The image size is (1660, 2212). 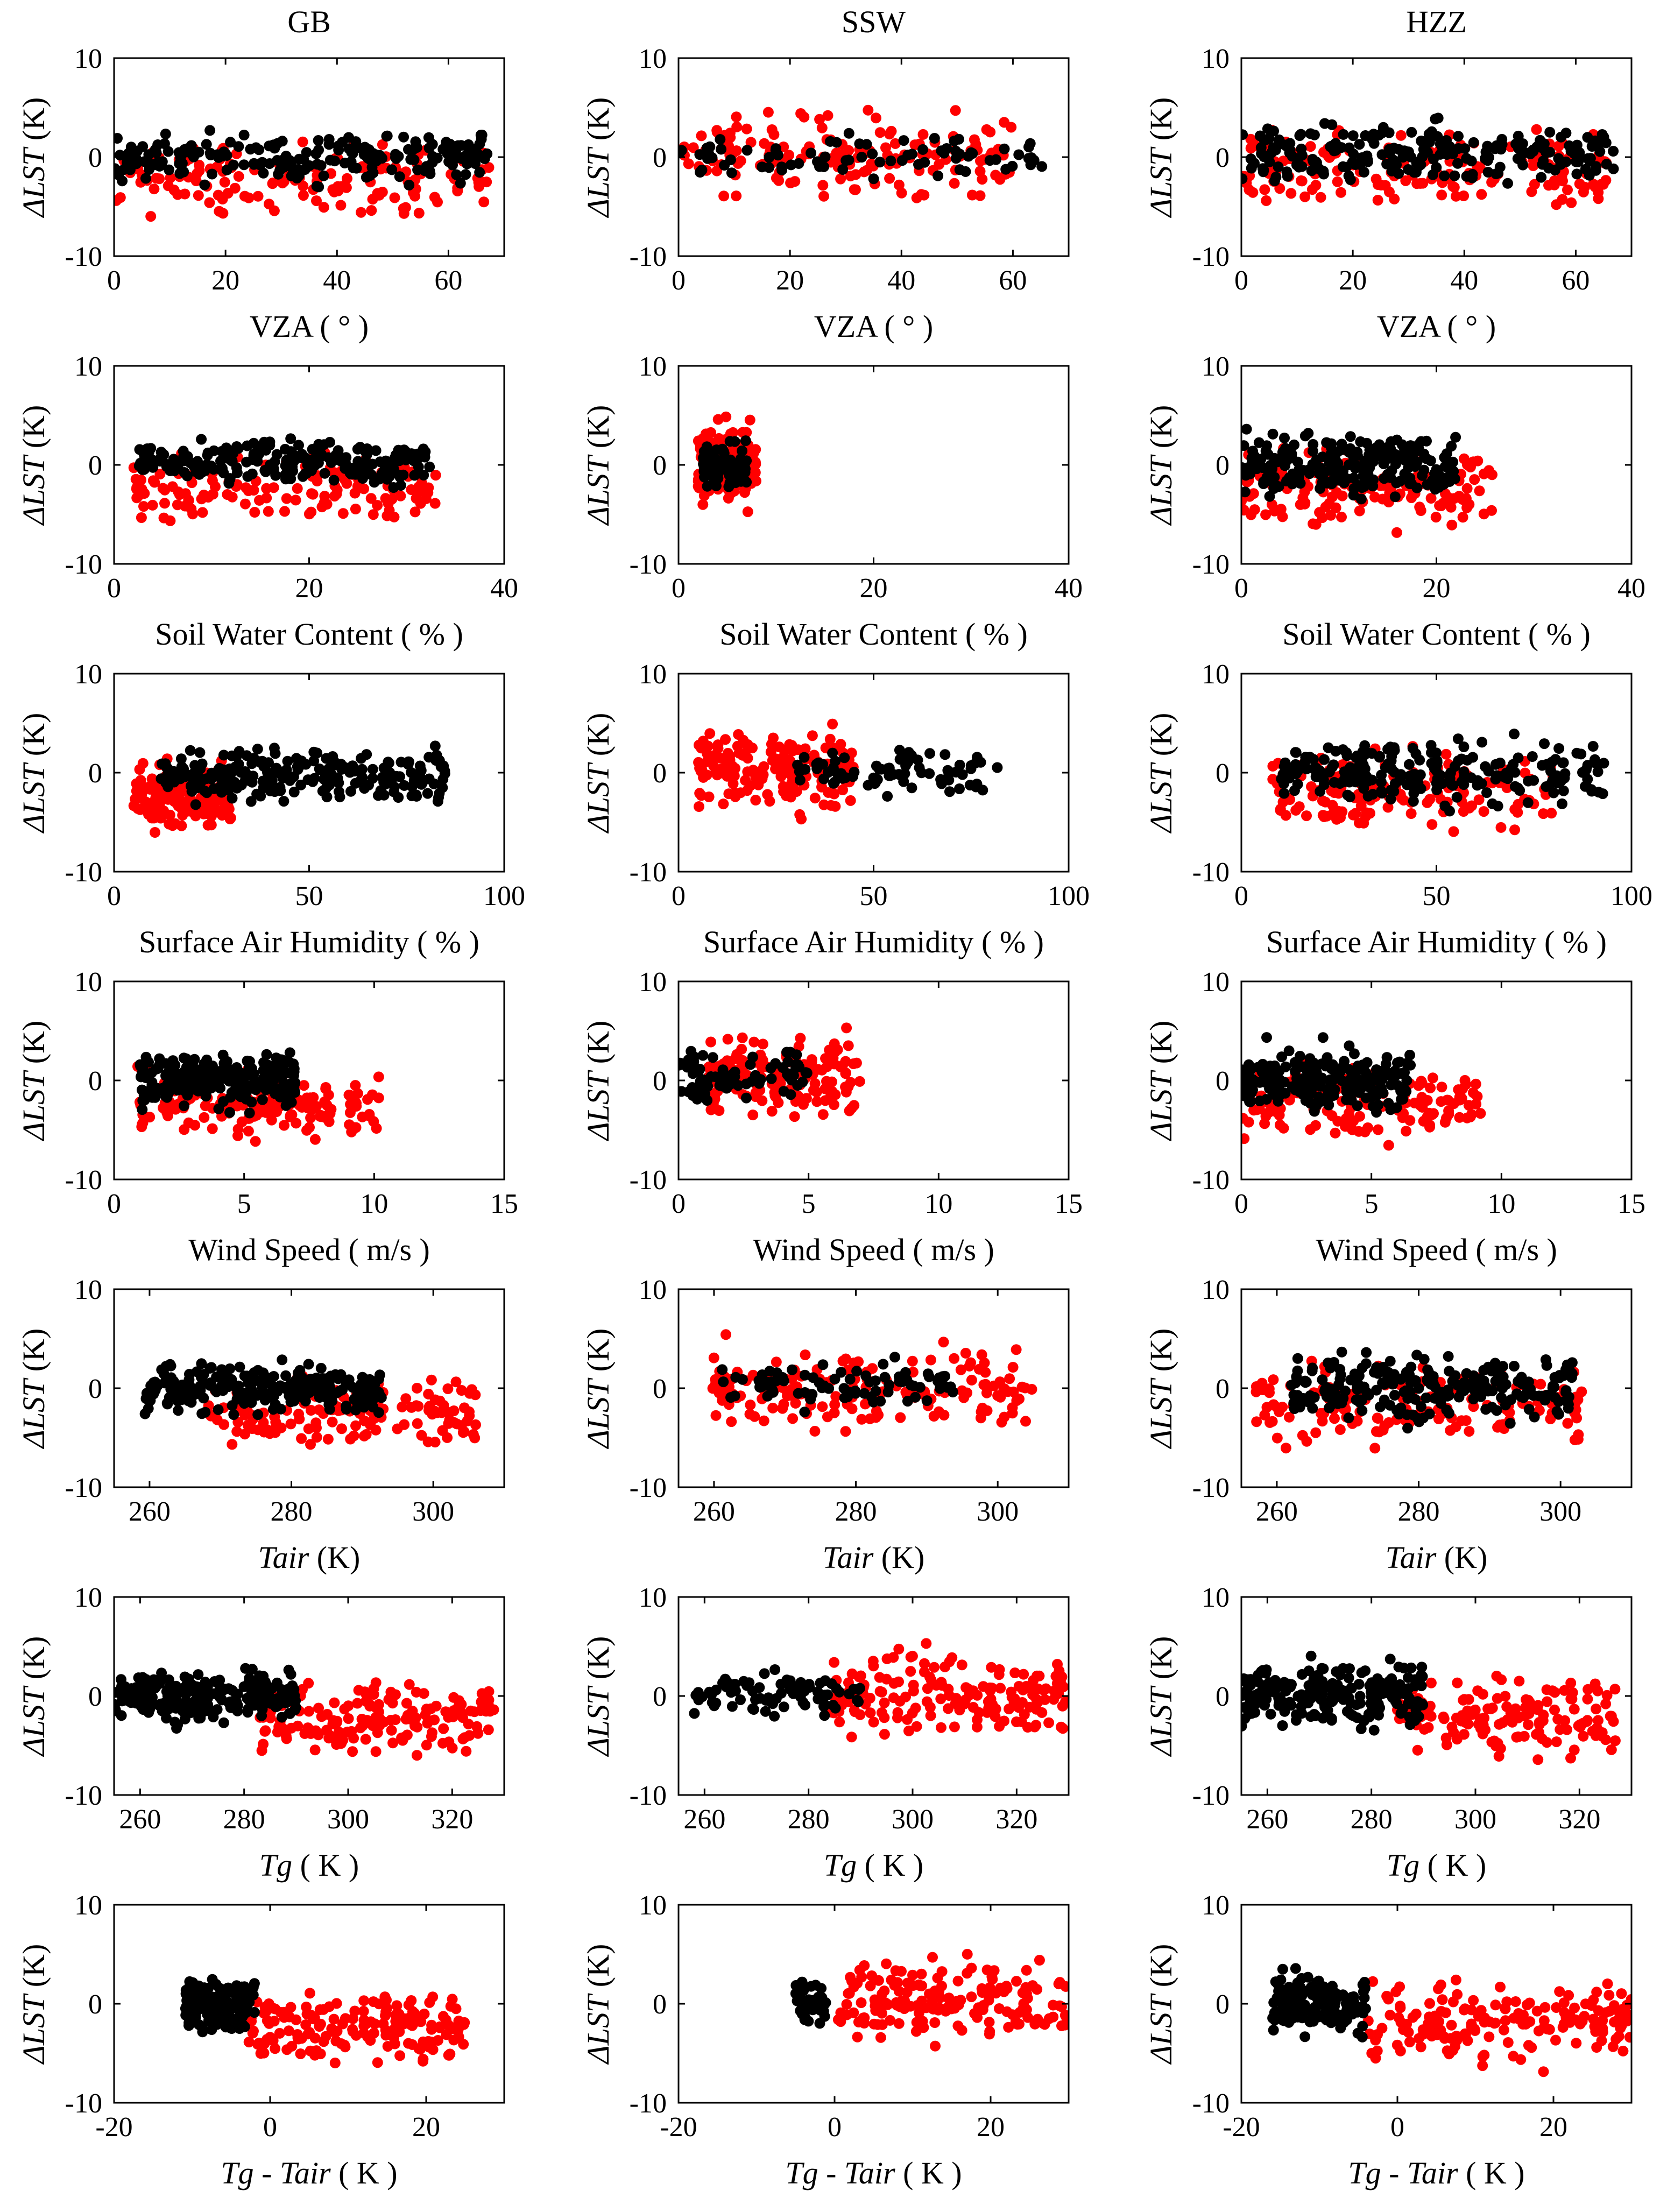 I want to click on x-tick-label: 10, so click(x=938, y=1204).